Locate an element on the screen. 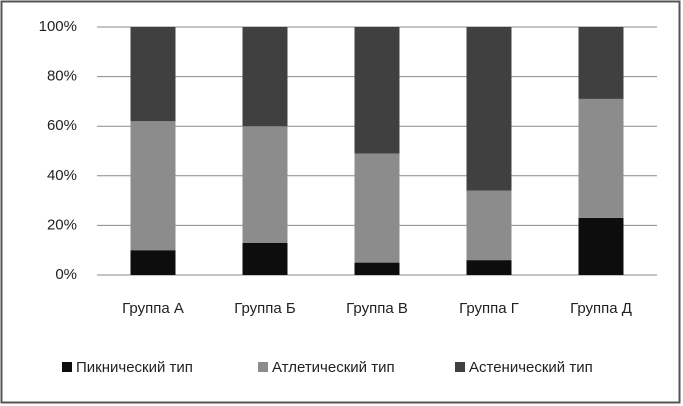  x-tick-label: Группа Д is located at coordinates (601, 308).